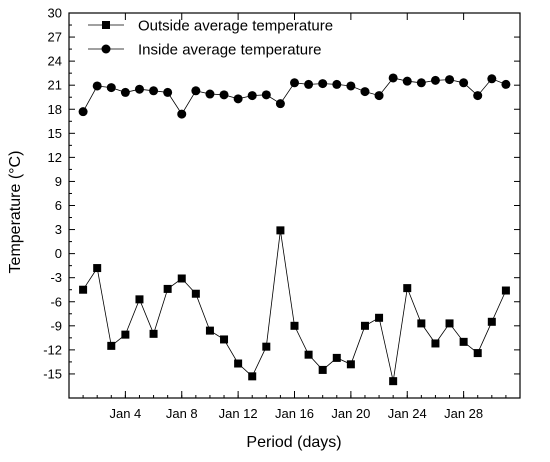  I want to click on x-axis-title: Period (days), so click(293, 442).